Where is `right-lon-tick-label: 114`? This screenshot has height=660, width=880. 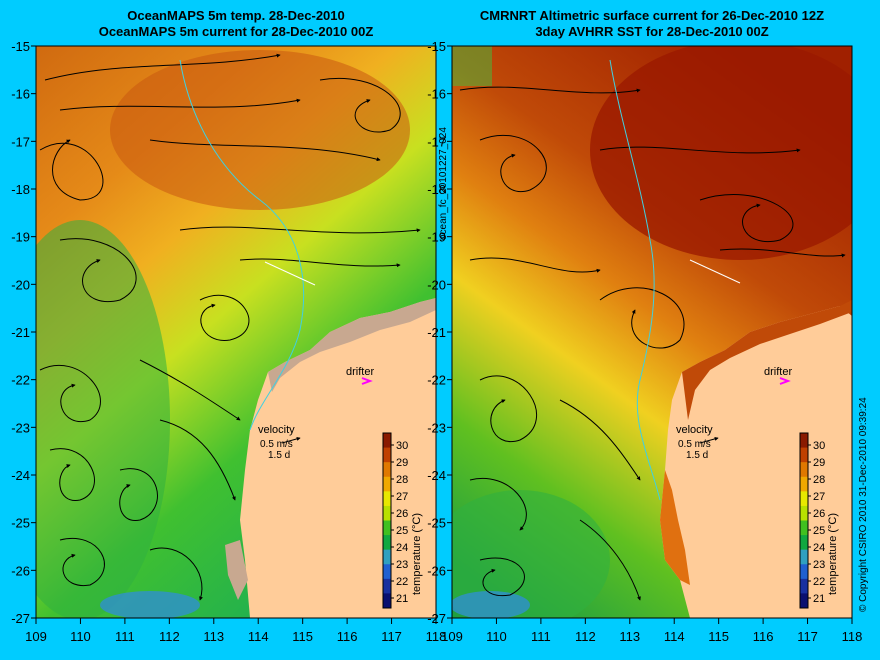 right-lon-tick-label: 114 is located at coordinates (674, 636).